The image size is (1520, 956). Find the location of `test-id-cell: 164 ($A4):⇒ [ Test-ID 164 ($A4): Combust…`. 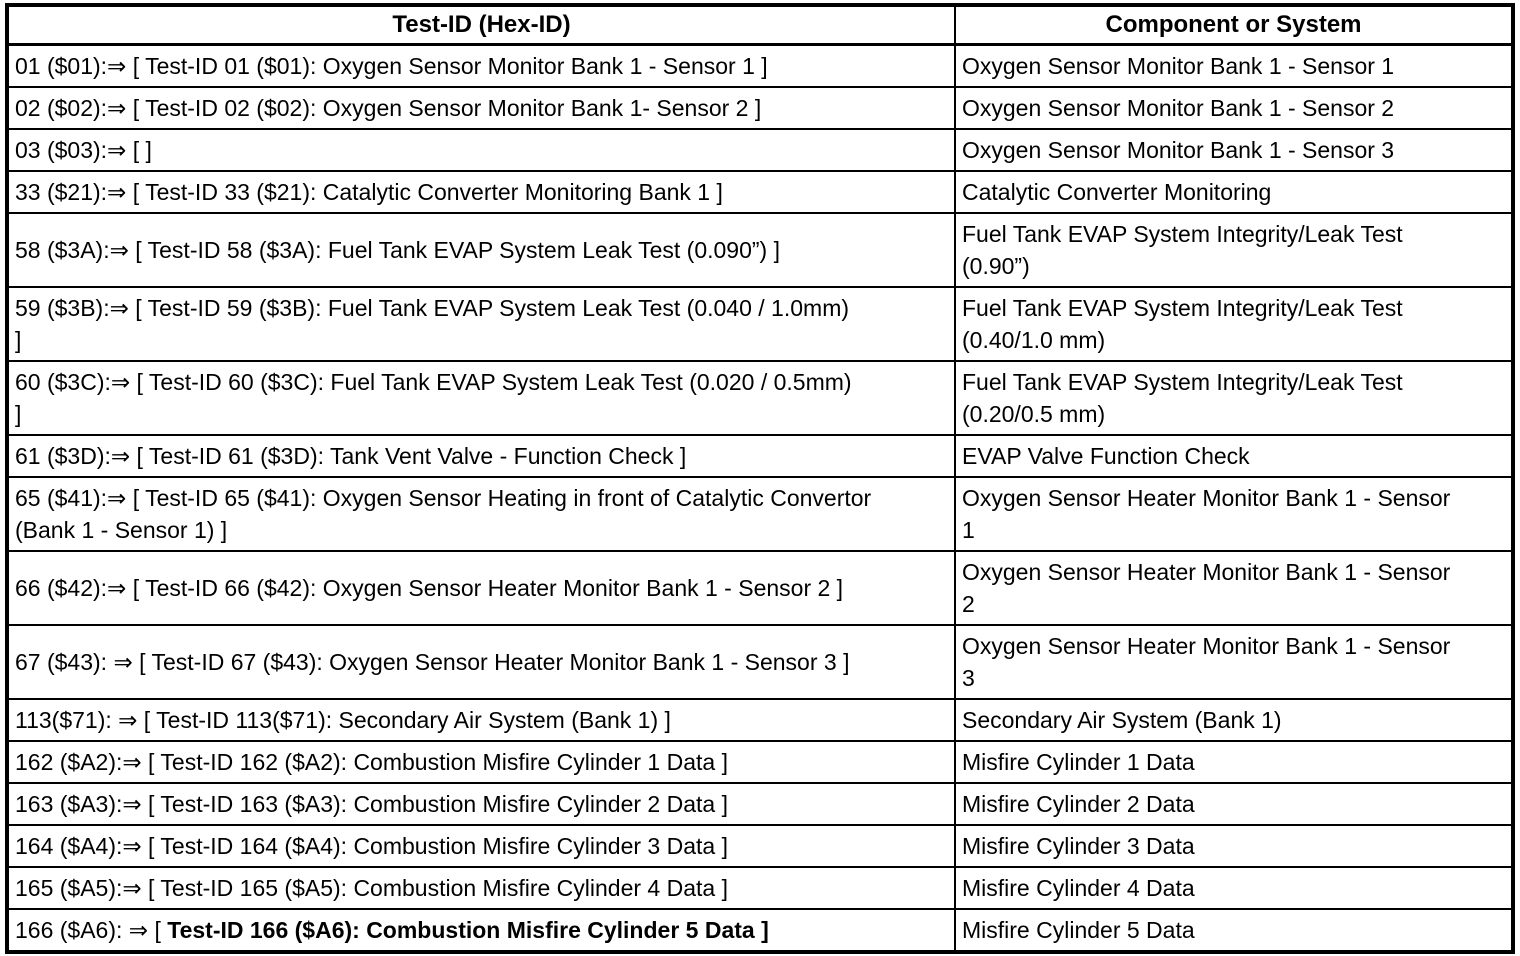

test-id-cell: 164 ($A4):⇒ [ Test-ID 164 ($A4): Combust… is located at coordinates (481, 846).